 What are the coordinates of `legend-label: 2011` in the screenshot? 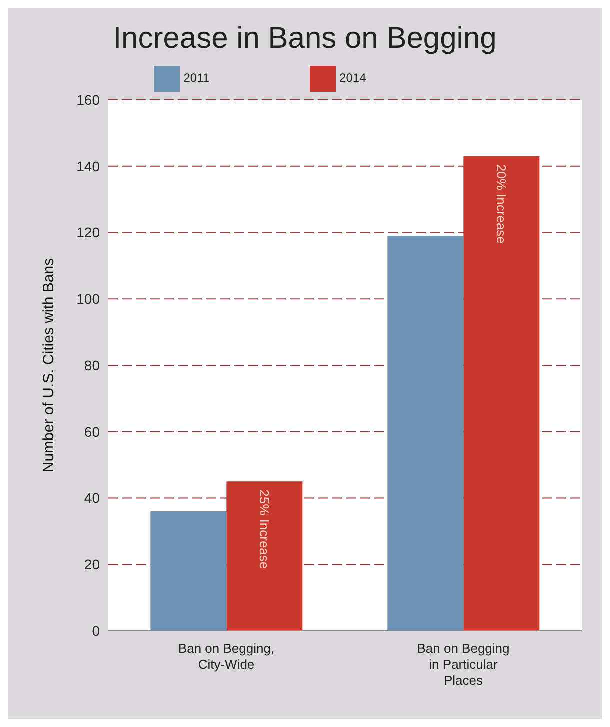 It's located at (197, 78).